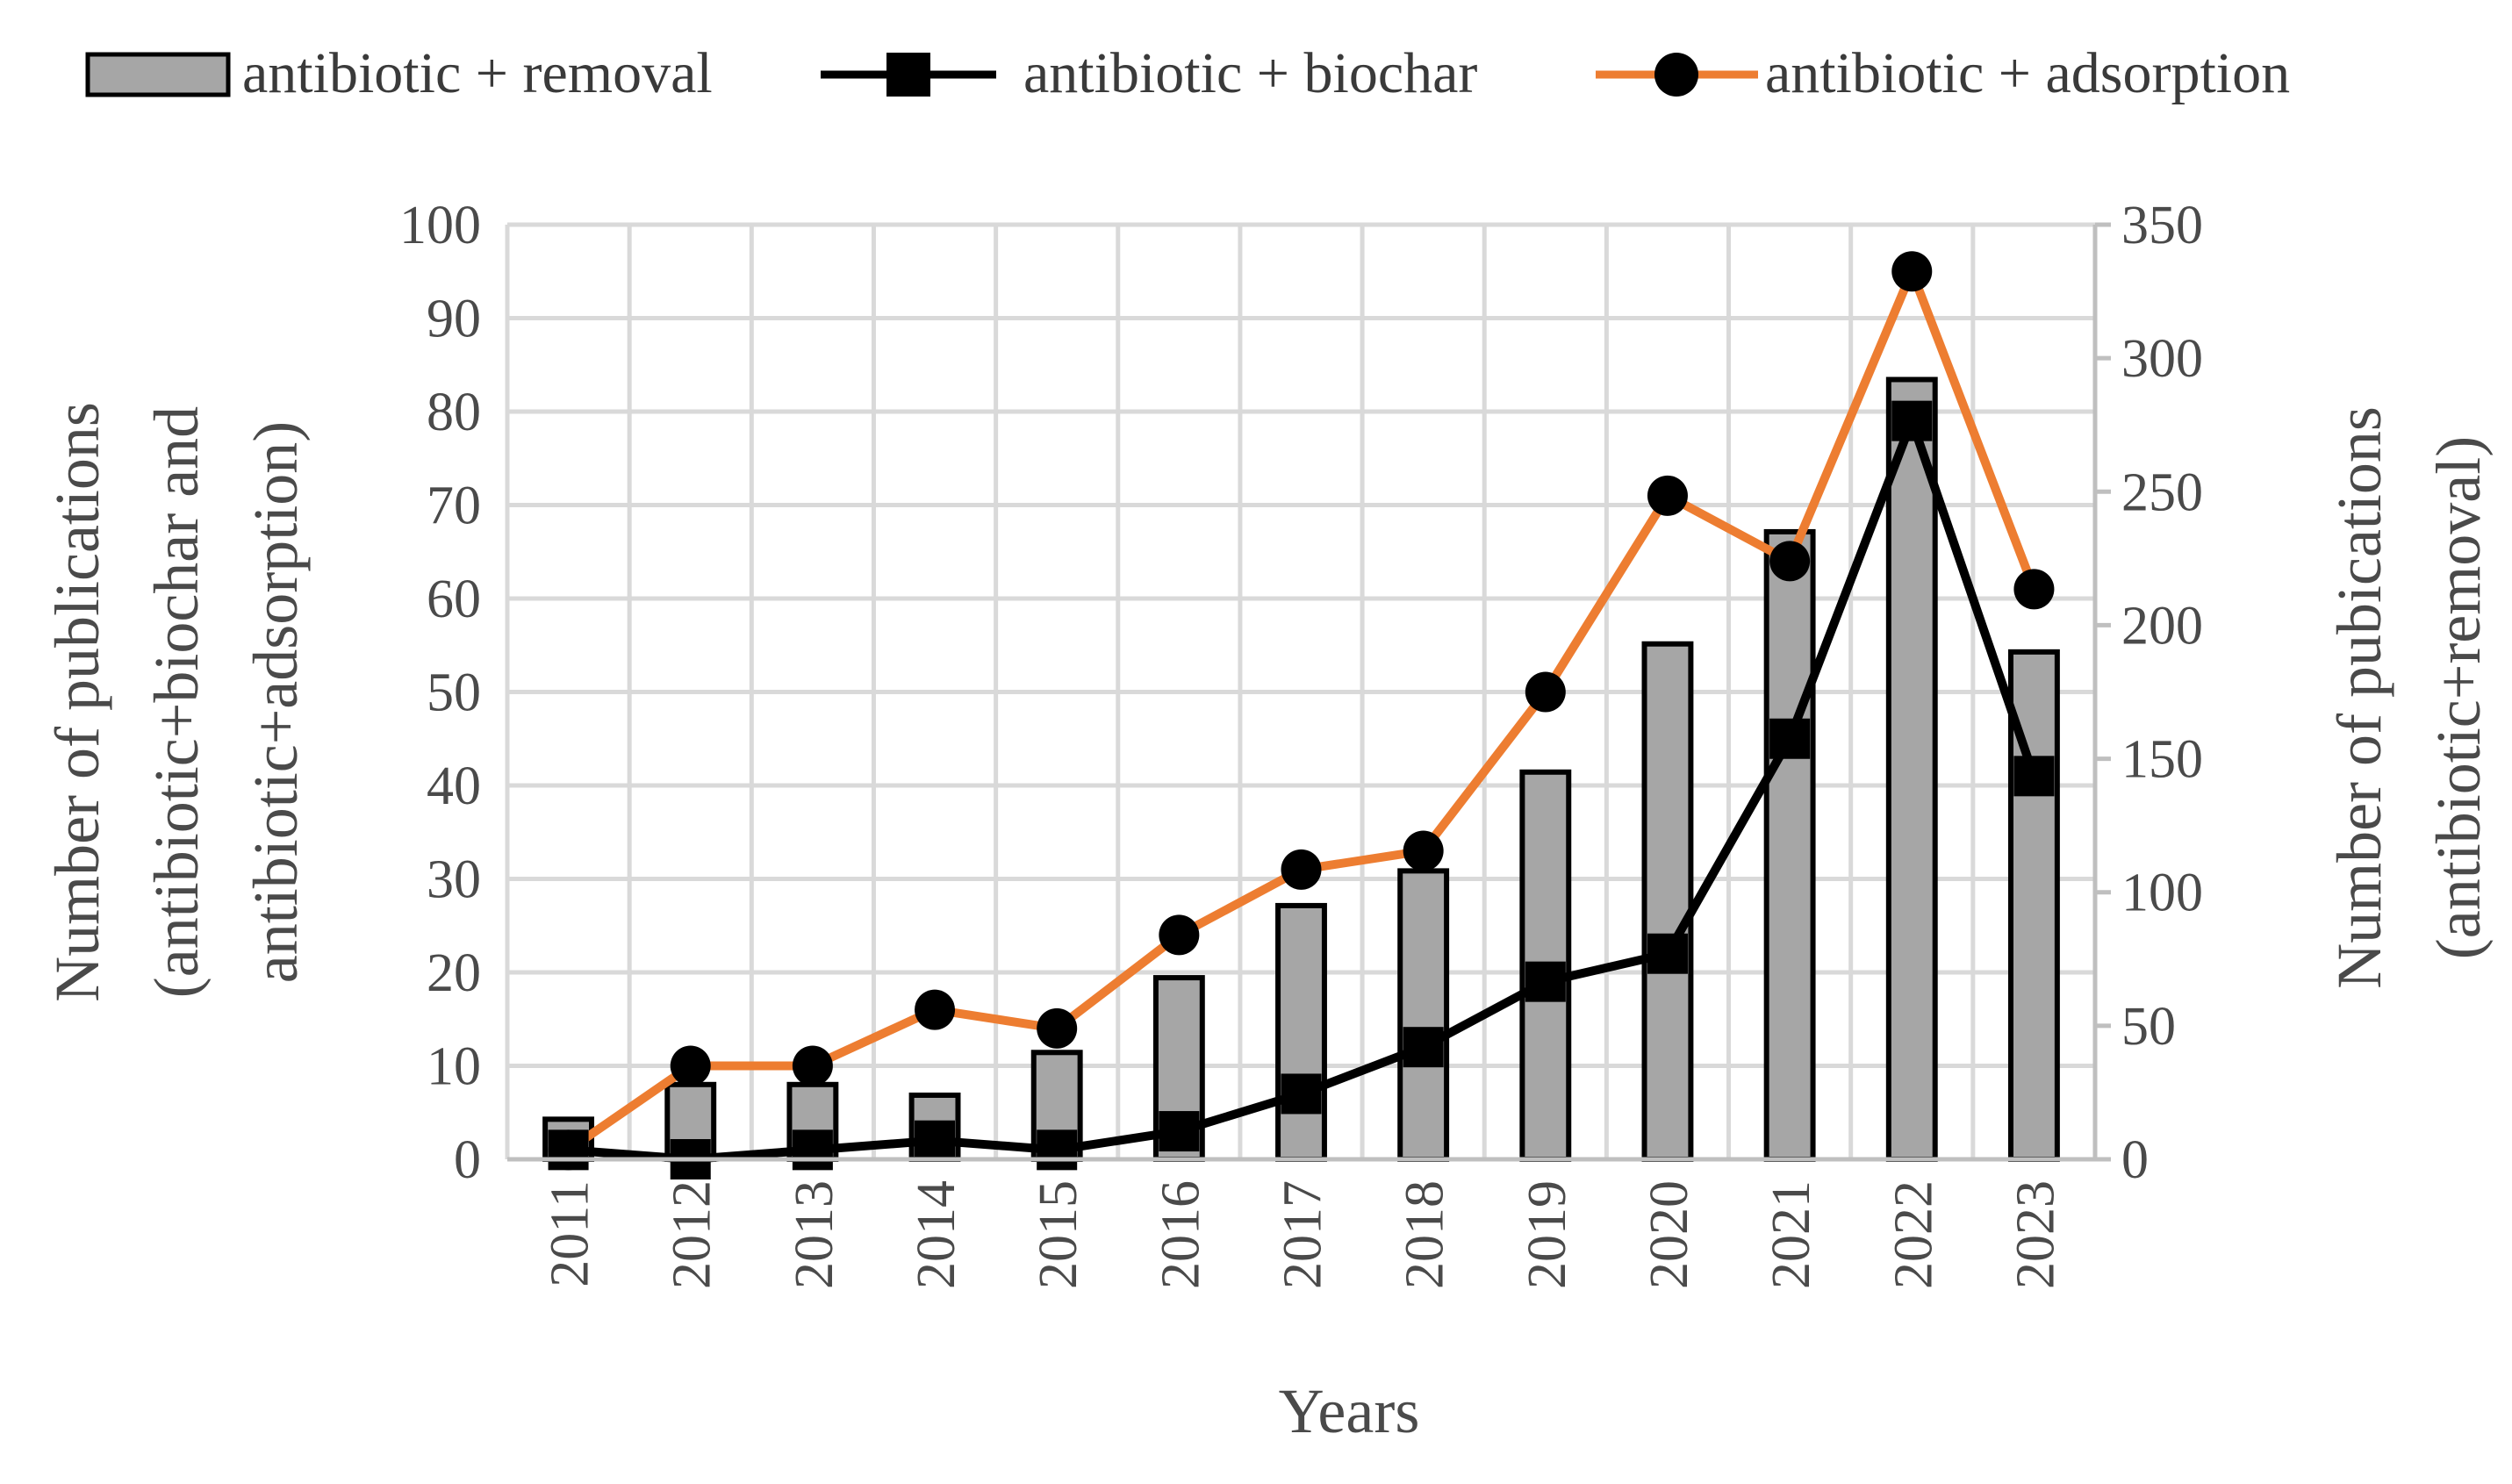  Describe the element at coordinates (2162, 359) in the screenshot. I see `right-tick-label: 300` at that location.